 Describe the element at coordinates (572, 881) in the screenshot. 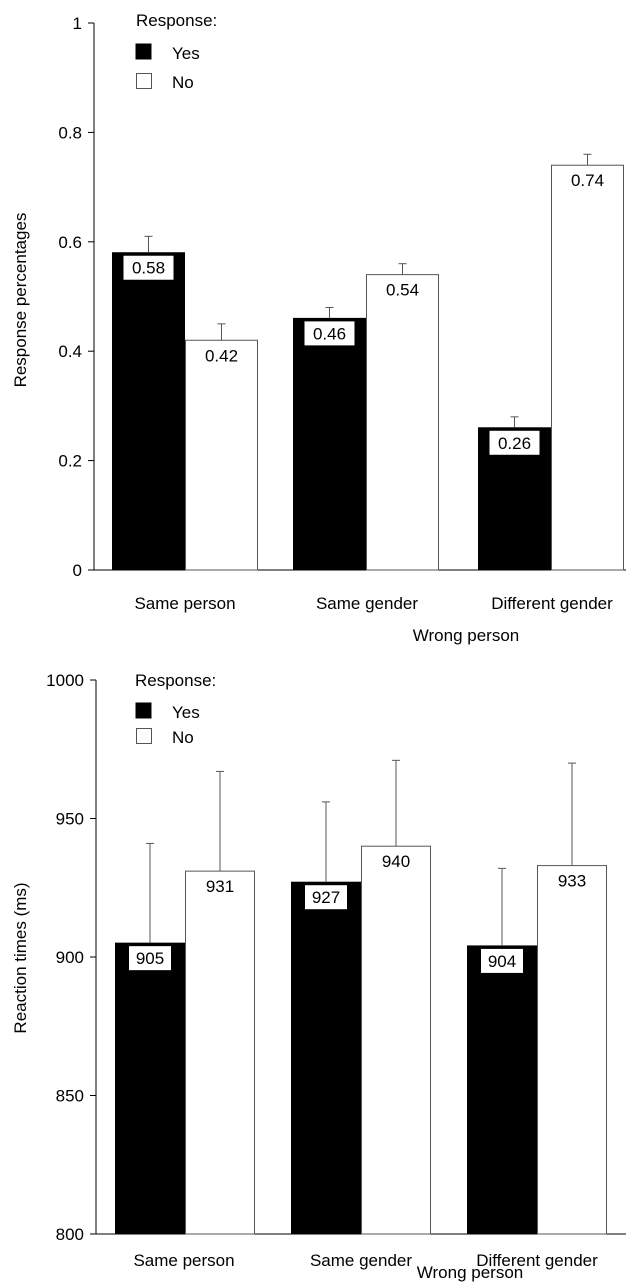

I see `data-label: 933` at that location.